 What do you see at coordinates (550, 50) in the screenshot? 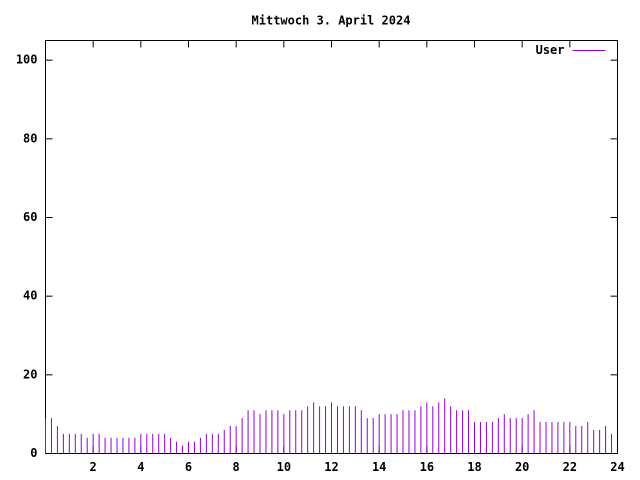
I see `legend-label: User` at bounding box center [550, 50].